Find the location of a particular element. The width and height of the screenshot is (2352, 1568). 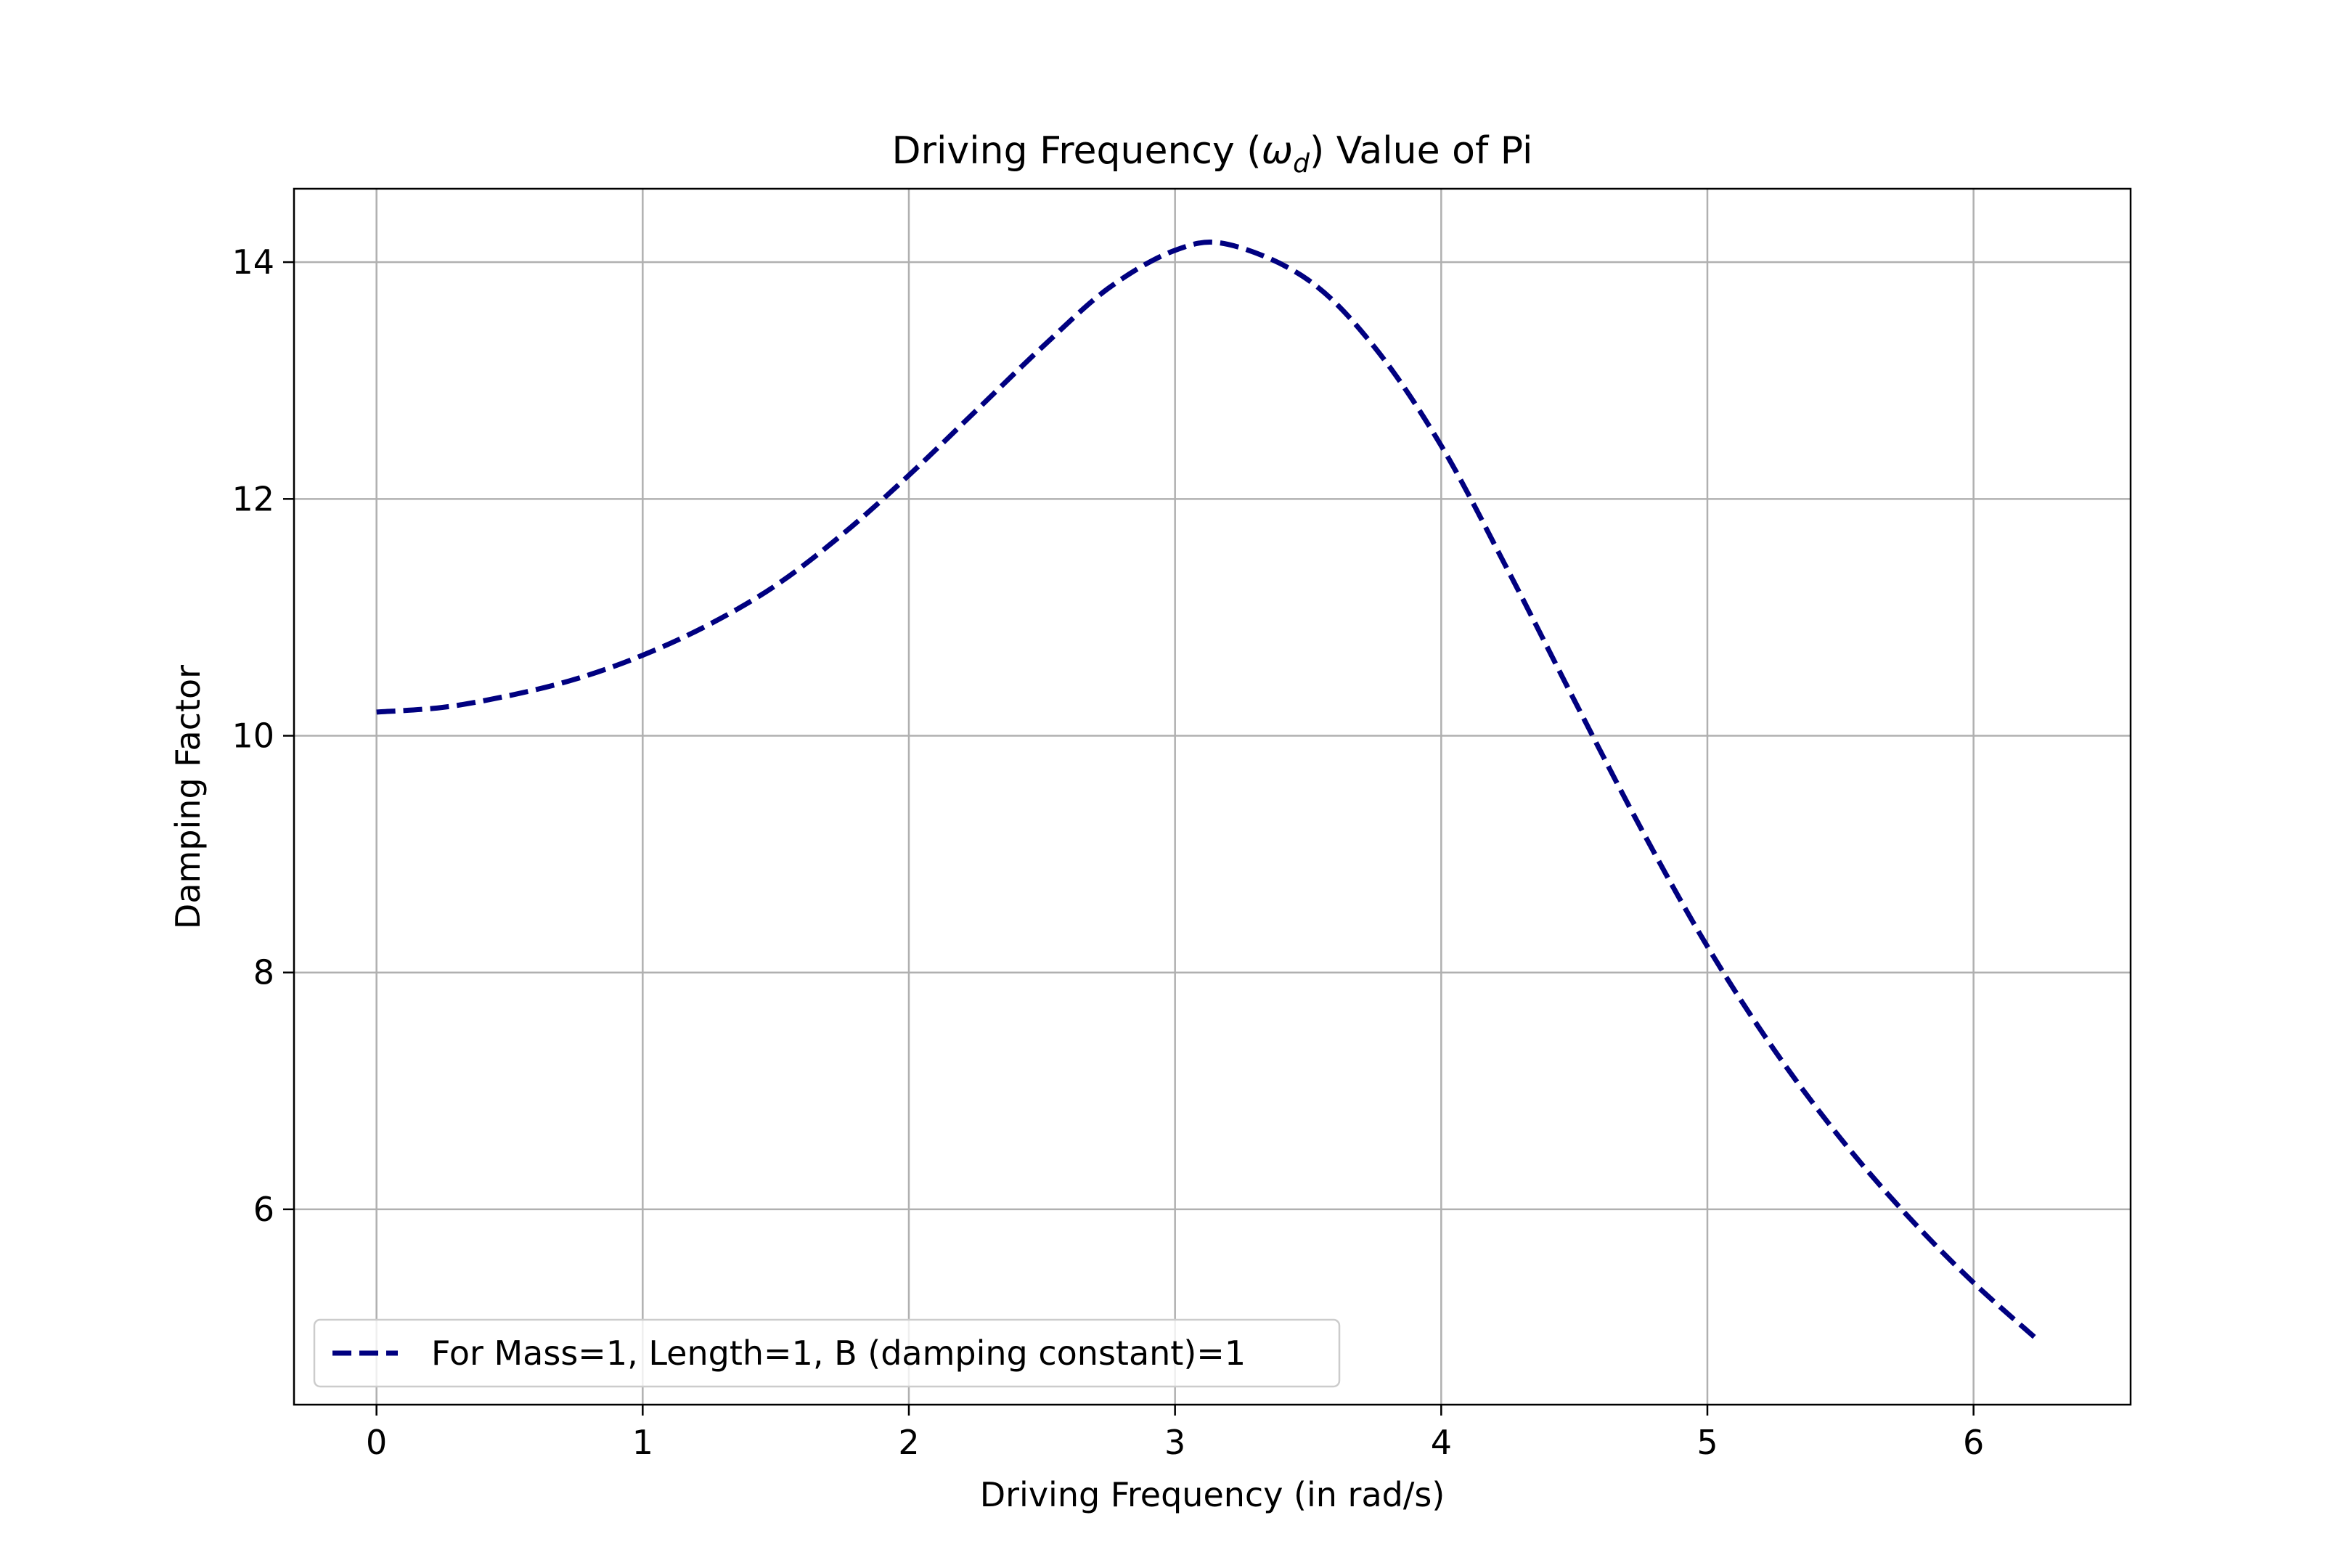

y-tick-label: 10 is located at coordinates (253, 736).